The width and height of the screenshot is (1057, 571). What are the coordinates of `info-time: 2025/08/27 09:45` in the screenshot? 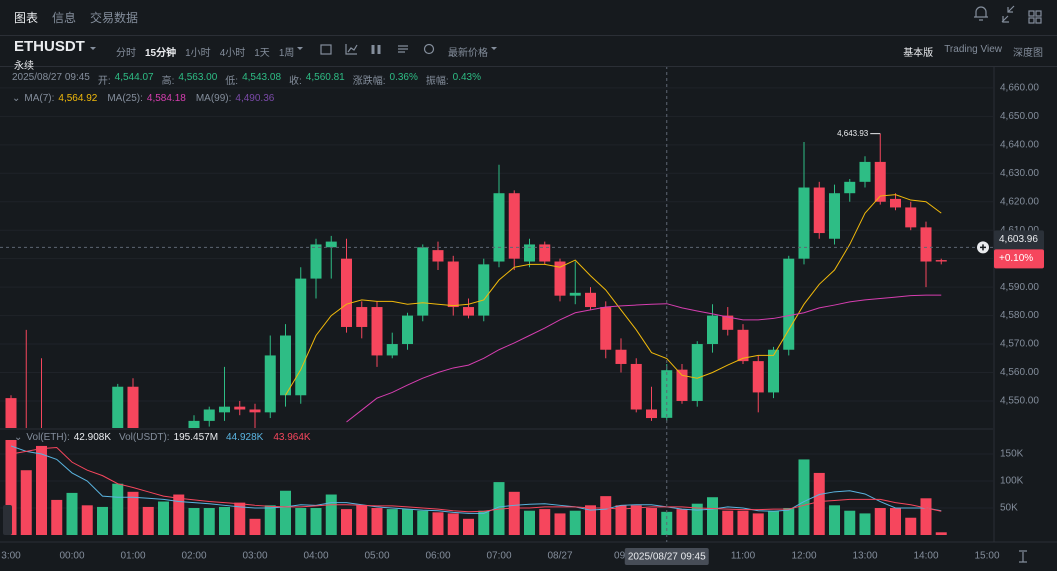 It's located at (51, 77).